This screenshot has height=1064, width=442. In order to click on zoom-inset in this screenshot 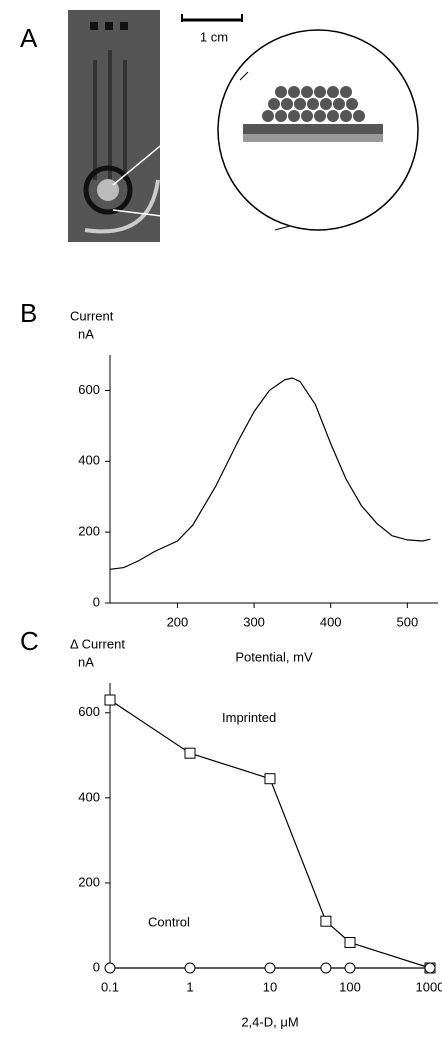, I will do `click(318, 130)`.